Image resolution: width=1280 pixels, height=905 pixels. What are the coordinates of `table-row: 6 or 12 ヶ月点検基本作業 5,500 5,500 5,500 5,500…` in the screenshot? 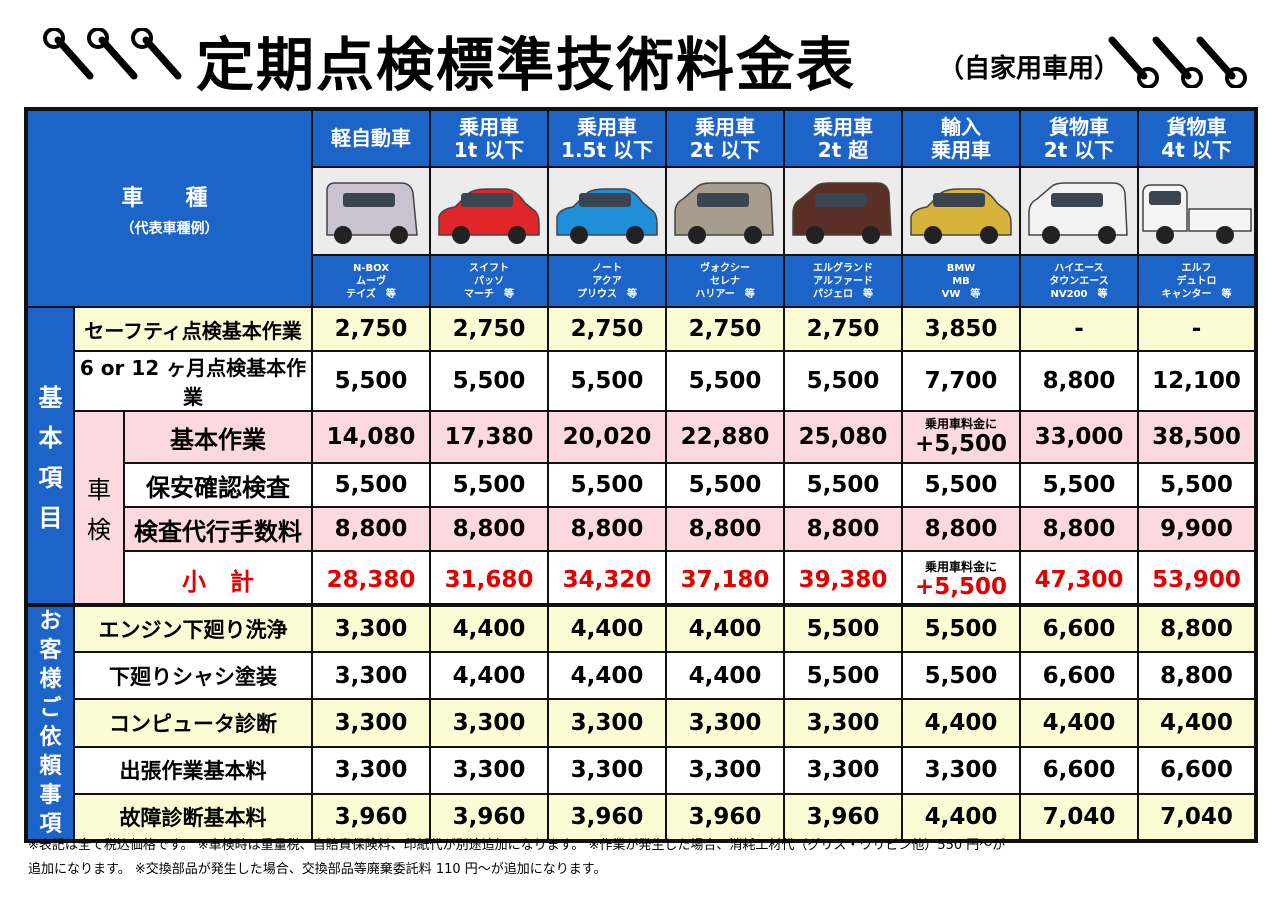 It's located at (642, 381).